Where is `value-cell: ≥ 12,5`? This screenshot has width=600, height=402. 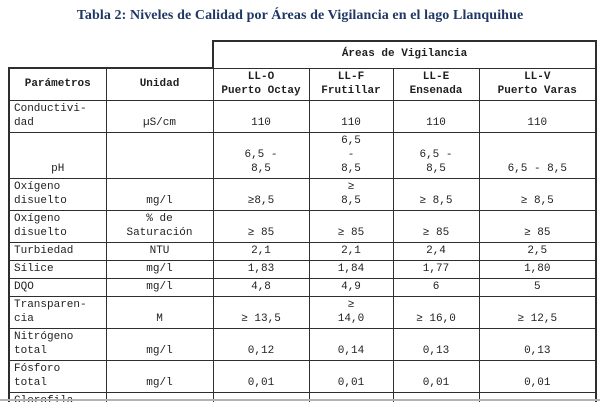 value-cell: ≥ 12,5 is located at coordinates (538, 312).